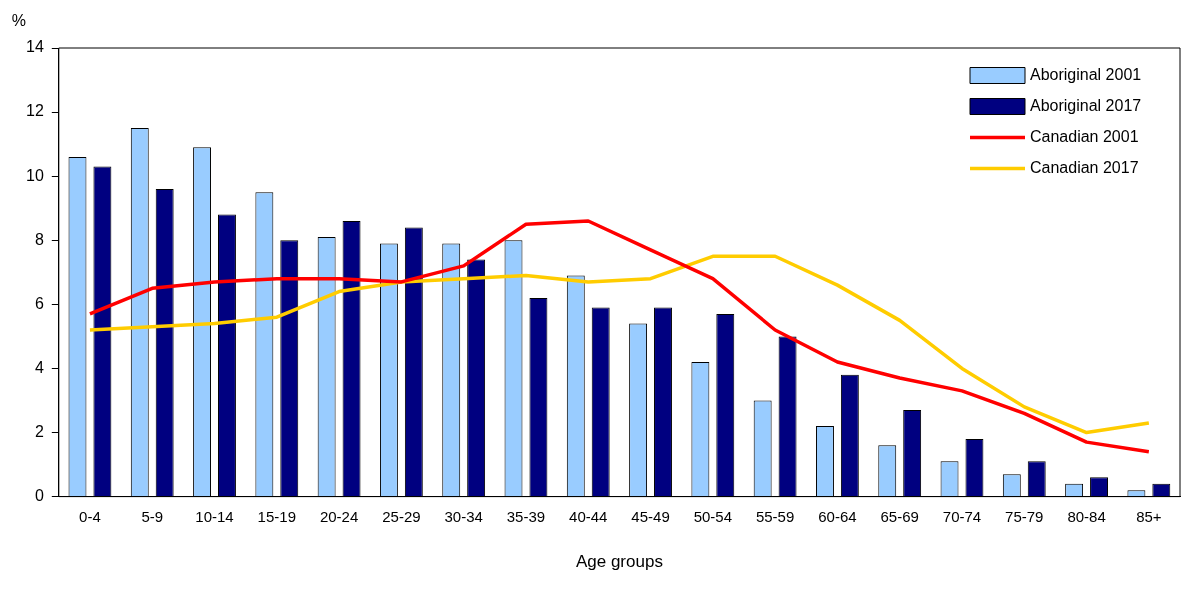 The width and height of the screenshot is (1198, 590). I want to click on x-tick-label: 15-19, so click(276, 516).